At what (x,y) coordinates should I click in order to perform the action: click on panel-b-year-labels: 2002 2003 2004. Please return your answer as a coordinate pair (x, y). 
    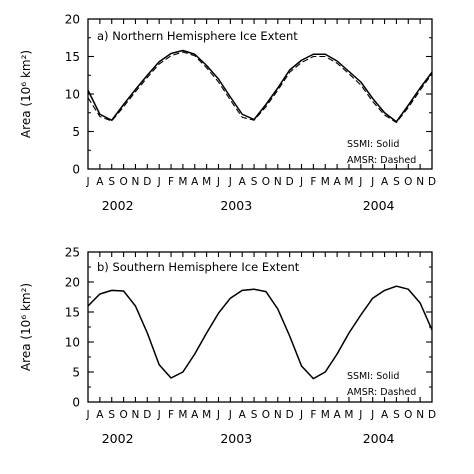
    Looking at the image, I should click on (248, 438).